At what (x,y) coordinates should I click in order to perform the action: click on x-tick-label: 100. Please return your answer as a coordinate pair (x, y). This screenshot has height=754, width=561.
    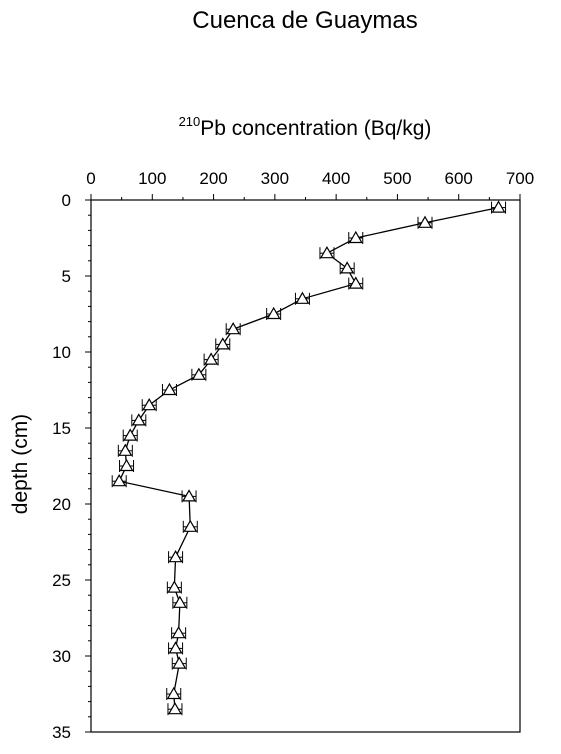
    Looking at the image, I should click on (152, 178).